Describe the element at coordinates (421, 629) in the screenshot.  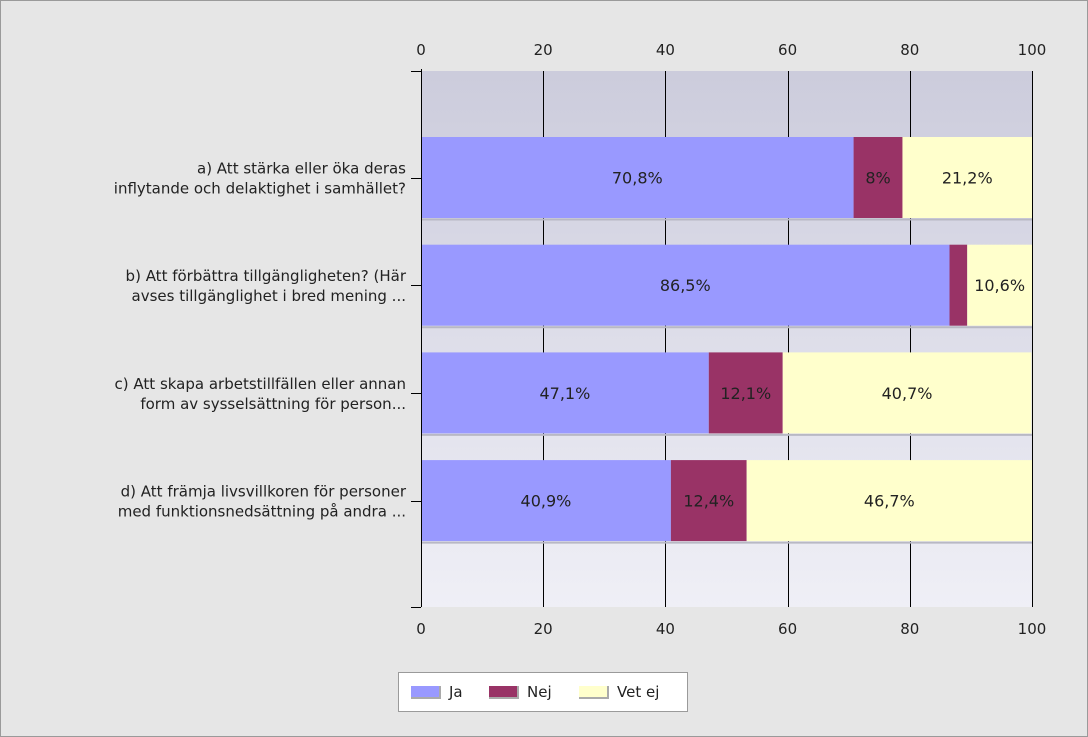
I see `x-tick-label-bottom-0: 0` at that location.